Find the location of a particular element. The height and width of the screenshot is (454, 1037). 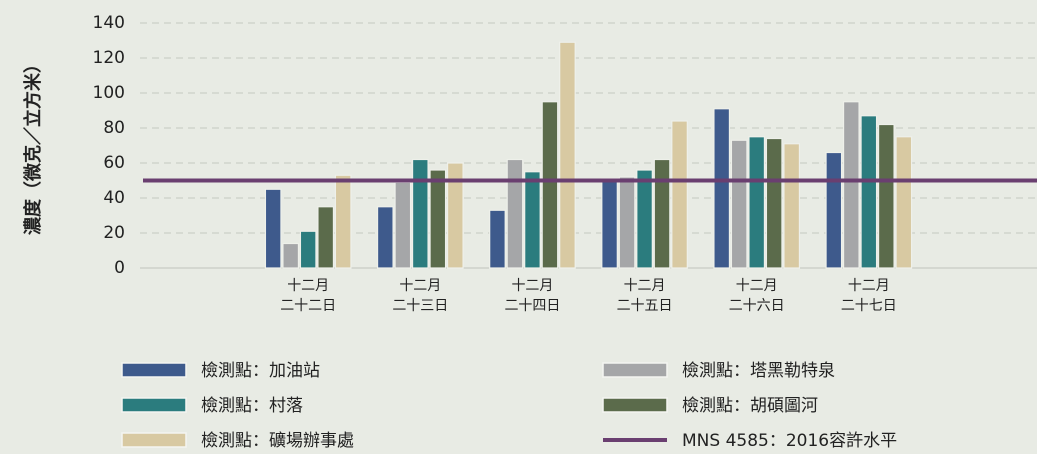

legend-label: 檢測點：胡碩圖河 is located at coordinates (750, 406).